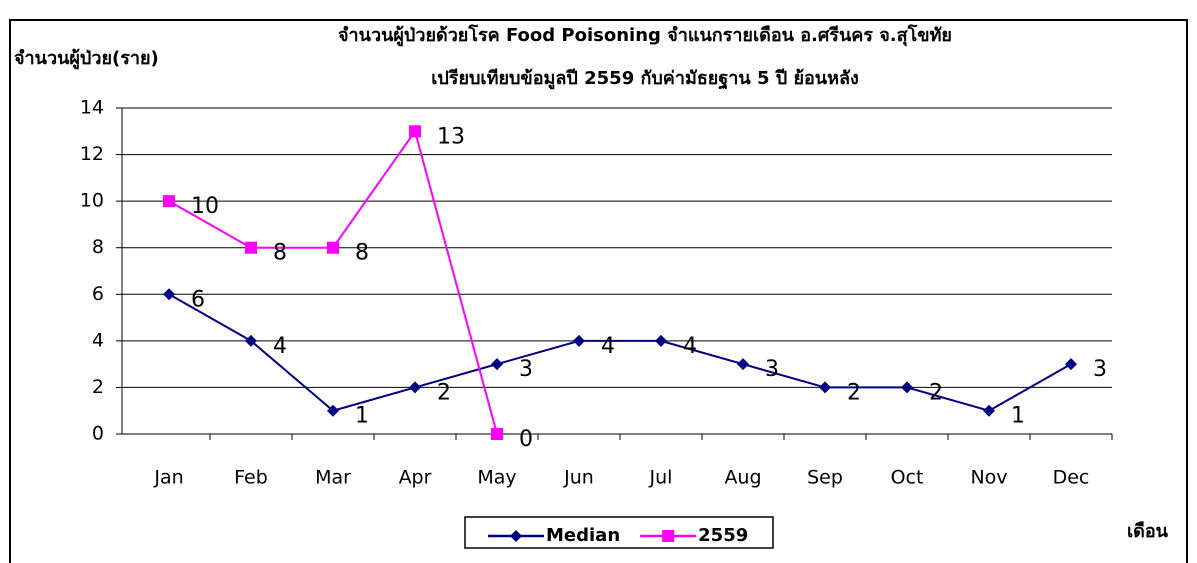 The width and height of the screenshot is (1197, 563). Describe the element at coordinates (583, 535) in the screenshot. I see `legend-label: Median` at that location.